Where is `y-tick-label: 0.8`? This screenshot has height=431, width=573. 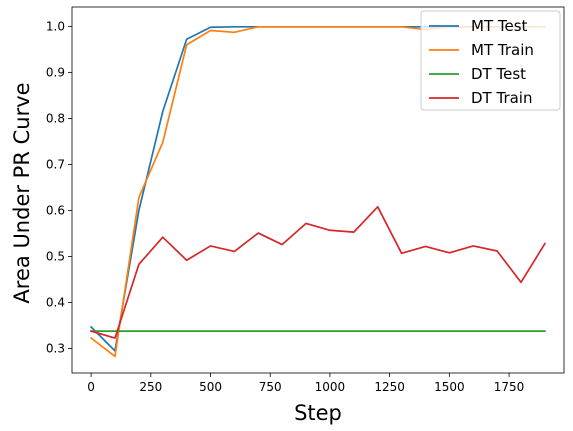
y-tick-label: 0.8 is located at coordinates (55, 118).